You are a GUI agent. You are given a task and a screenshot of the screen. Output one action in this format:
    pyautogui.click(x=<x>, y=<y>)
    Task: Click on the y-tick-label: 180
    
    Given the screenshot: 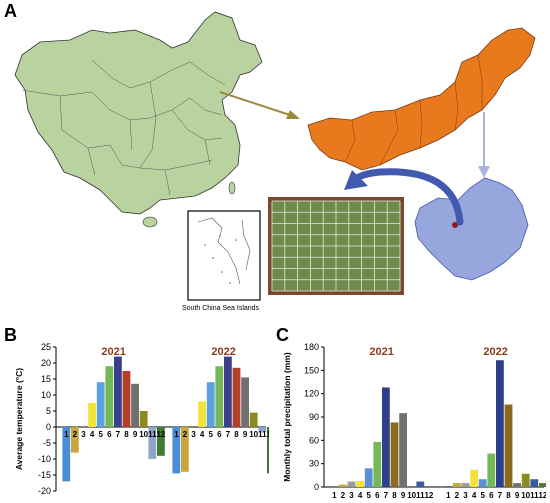 What is the action you would take?
    pyautogui.click(x=311, y=347)
    